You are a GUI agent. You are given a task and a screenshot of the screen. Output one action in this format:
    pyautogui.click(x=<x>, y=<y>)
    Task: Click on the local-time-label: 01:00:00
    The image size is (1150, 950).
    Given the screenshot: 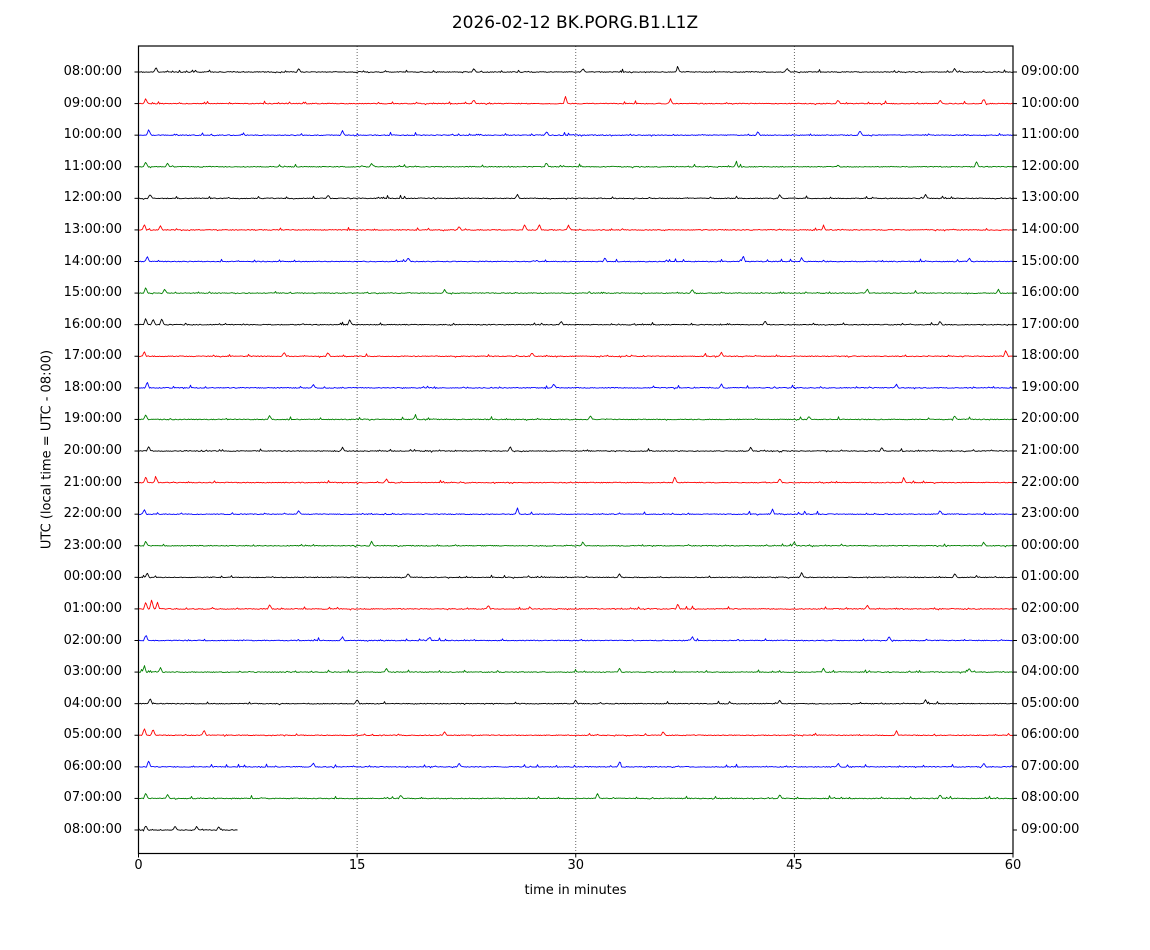 What is the action you would take?
    pyautogui.click(x=1050, y=577)
    